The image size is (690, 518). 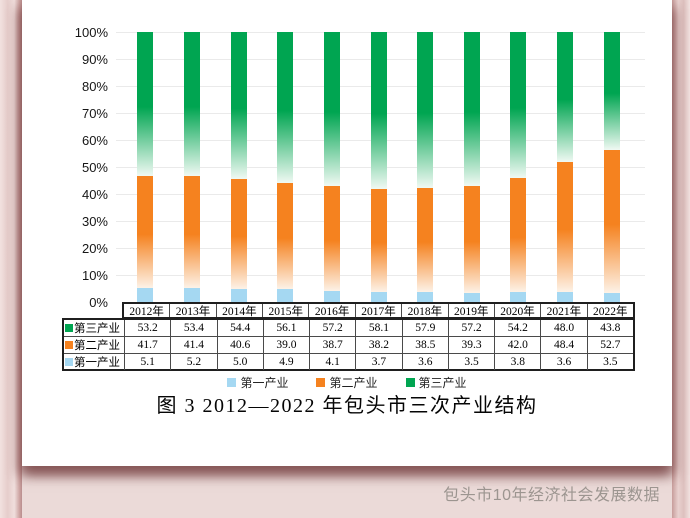 What do you see at coordinates (332, 361) in the screenshot?
I see `table-value-cell: 4.1` at bounding box center [332, 361].